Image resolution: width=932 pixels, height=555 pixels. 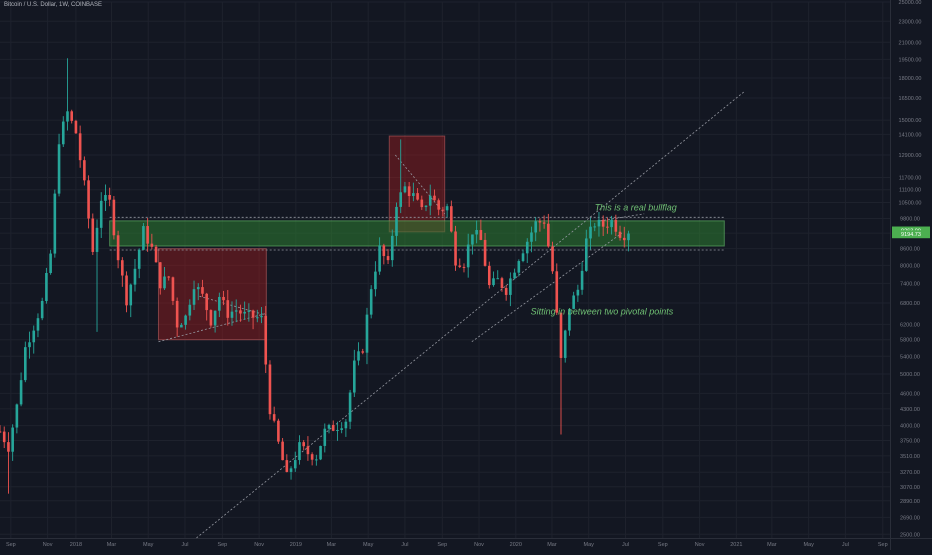 What do you see at coordinates (636, 207) in the screenshot?
I see `annotation-text: This is a real bullflag` at bounding box center [636, 207].